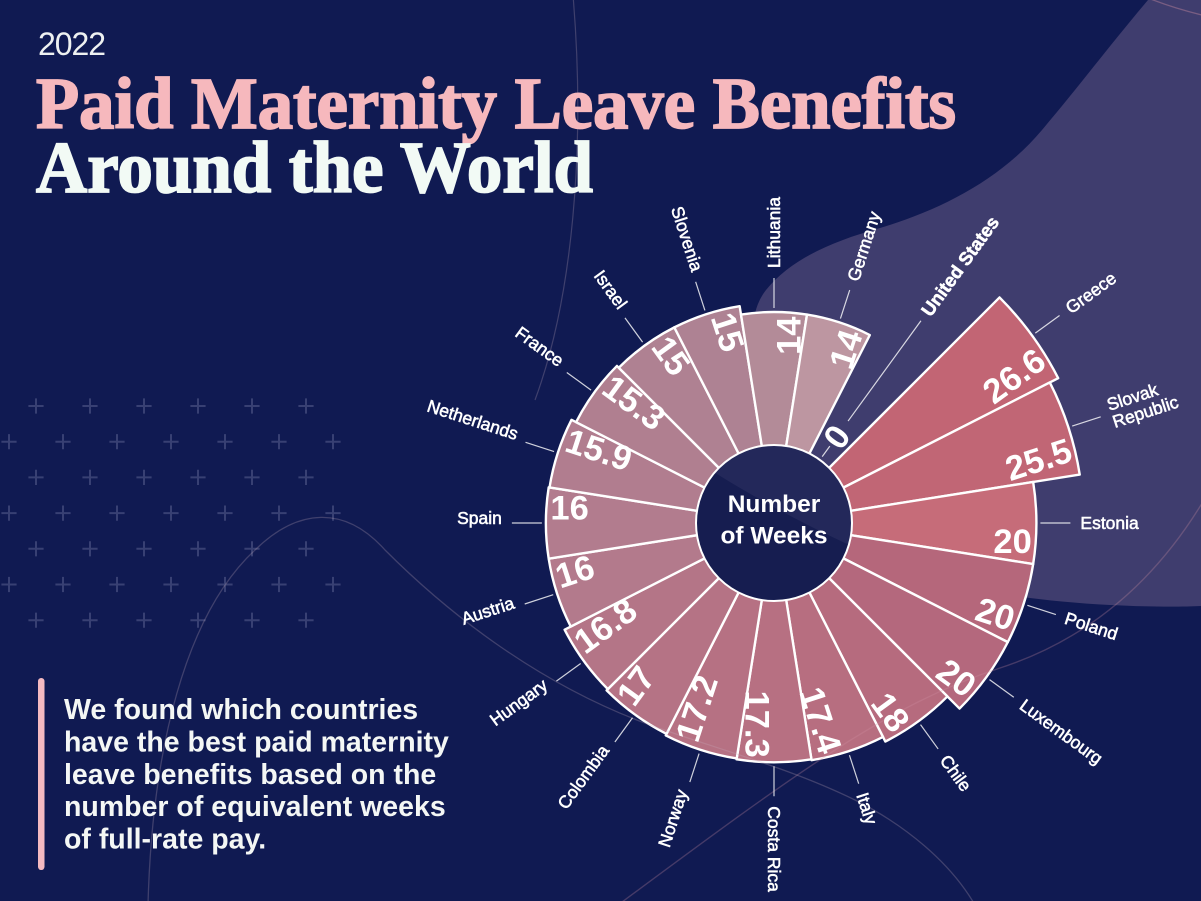 This screenshot has width=1201, height=901. I want to click on svg-text: Paid Maternity Leave Benefits, so click(496, 103).